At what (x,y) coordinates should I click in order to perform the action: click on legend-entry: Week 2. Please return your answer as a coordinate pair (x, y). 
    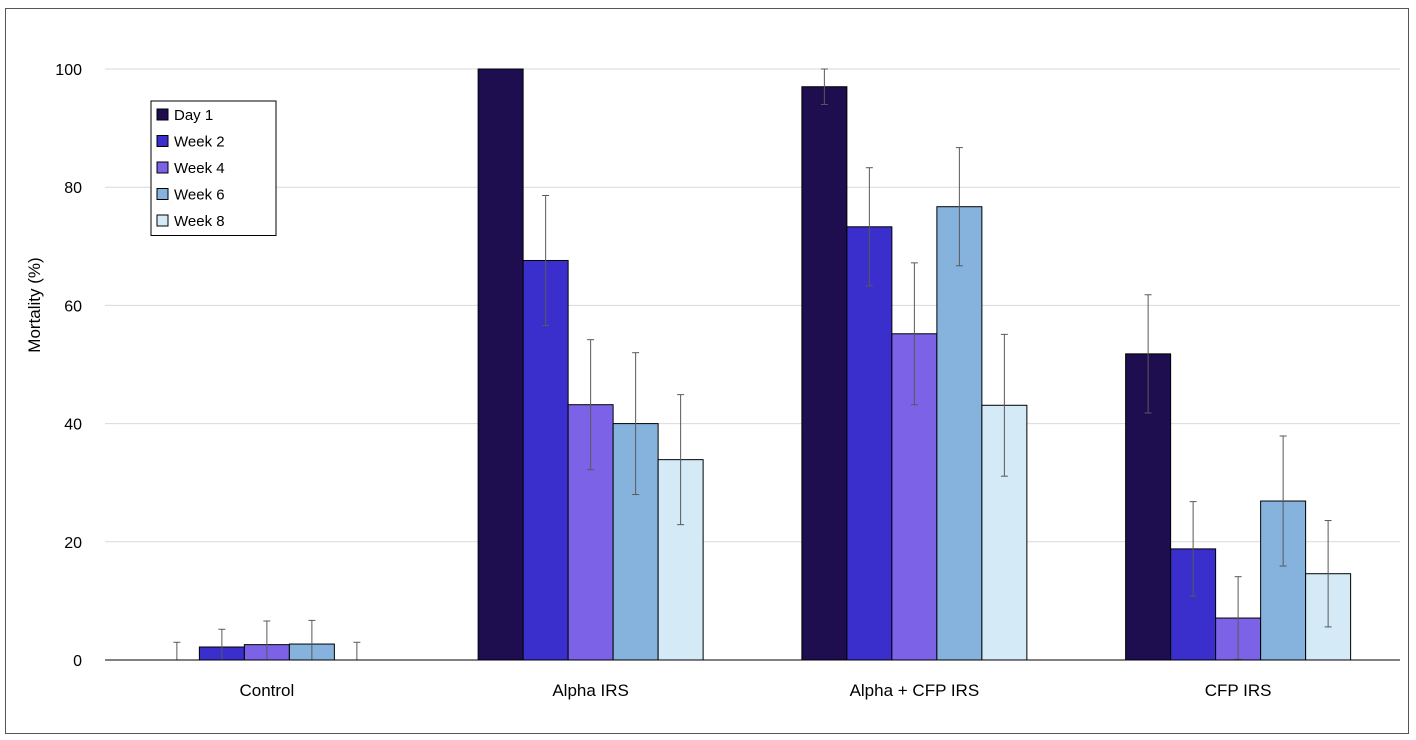
    Looking at the image, I should click on (199, 142).